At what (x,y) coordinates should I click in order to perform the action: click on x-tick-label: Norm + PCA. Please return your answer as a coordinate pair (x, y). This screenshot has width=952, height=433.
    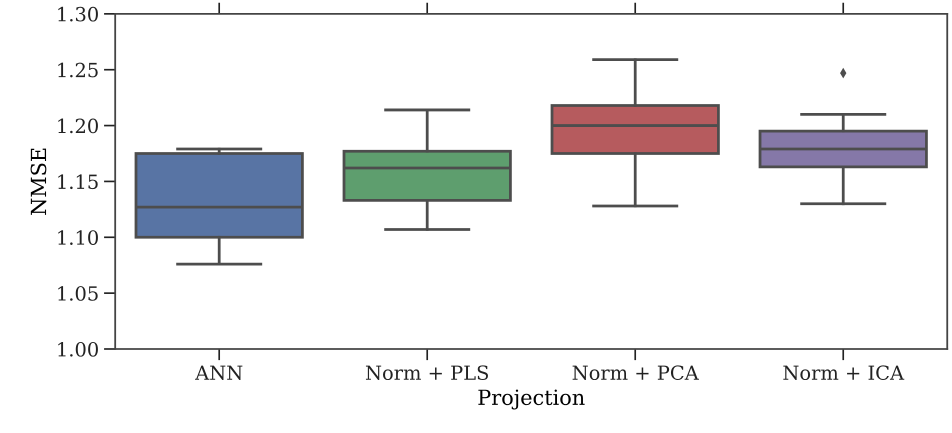
    Looking at the image, I should click on (635, 372).